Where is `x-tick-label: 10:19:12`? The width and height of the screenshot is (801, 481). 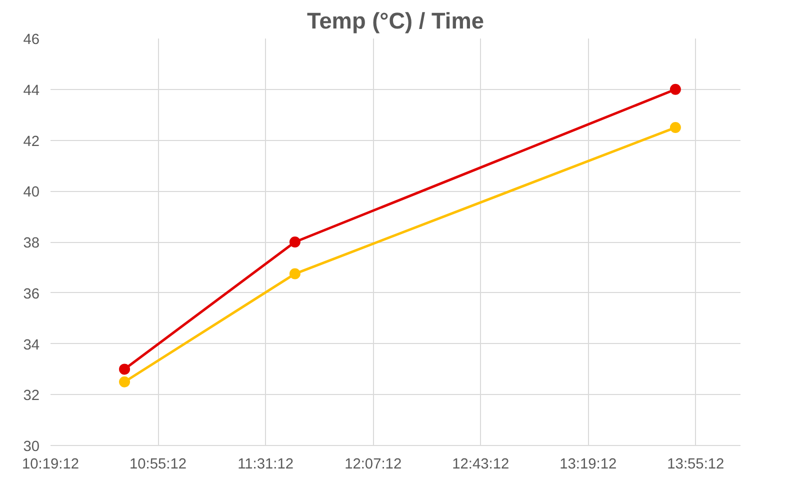
x-tick-label: 10:19:12 is located at coordinates (51, 464).